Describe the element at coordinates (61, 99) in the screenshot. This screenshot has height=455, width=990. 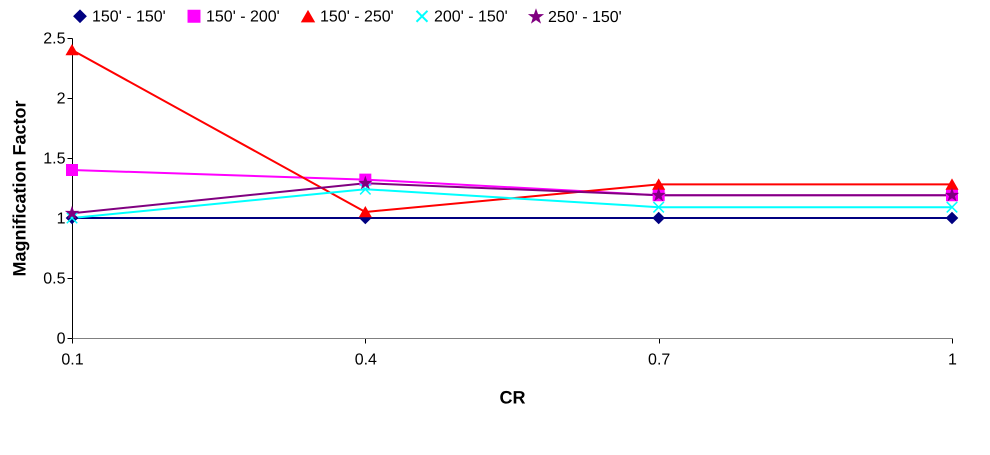
I see `y-tick-label: 2` at that location.